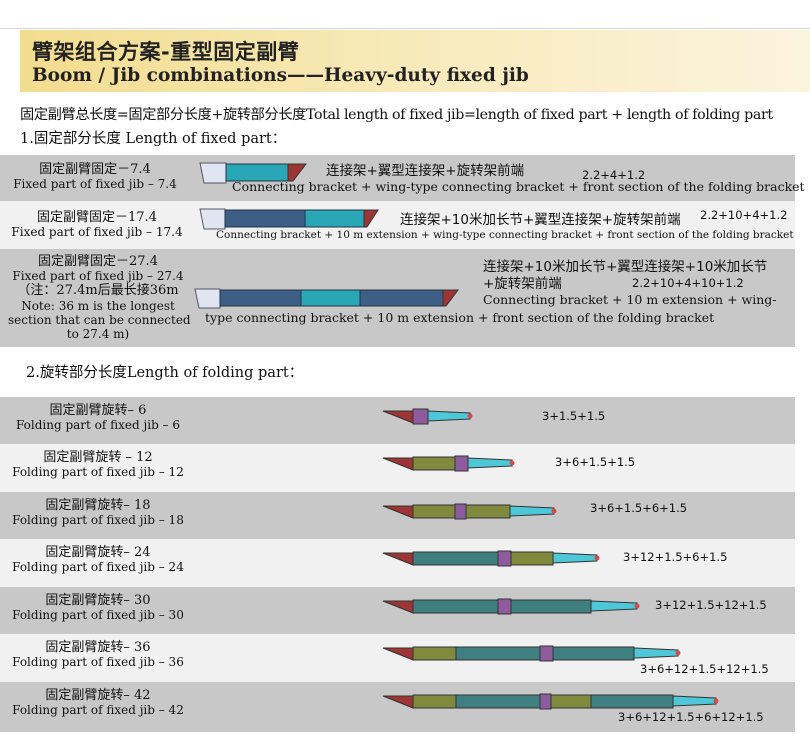 The height and width of the screenshot is (744, 810). I want to click on label-cn: 固定副臂旋转– 24, so click(98, 552).